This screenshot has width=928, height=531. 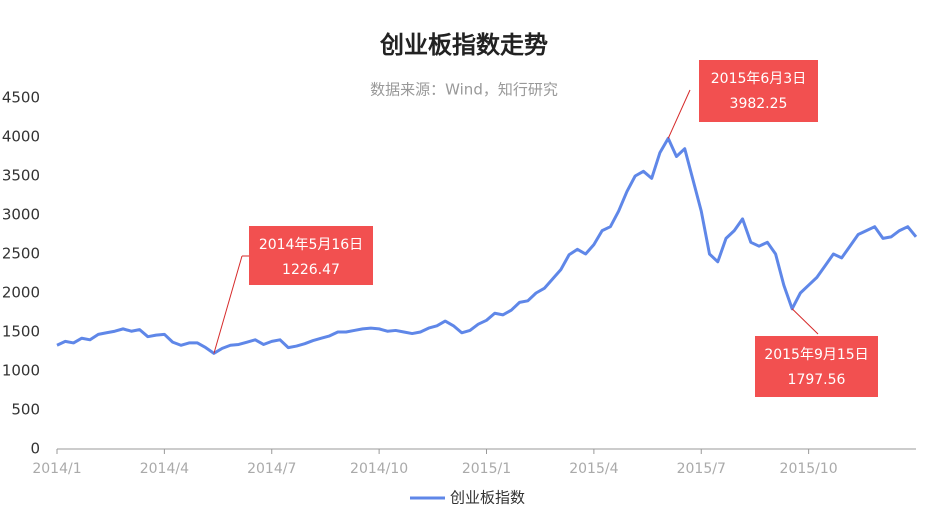 I want to click on annotation-text: 2014年5月16日, so click(x=311, y=245).